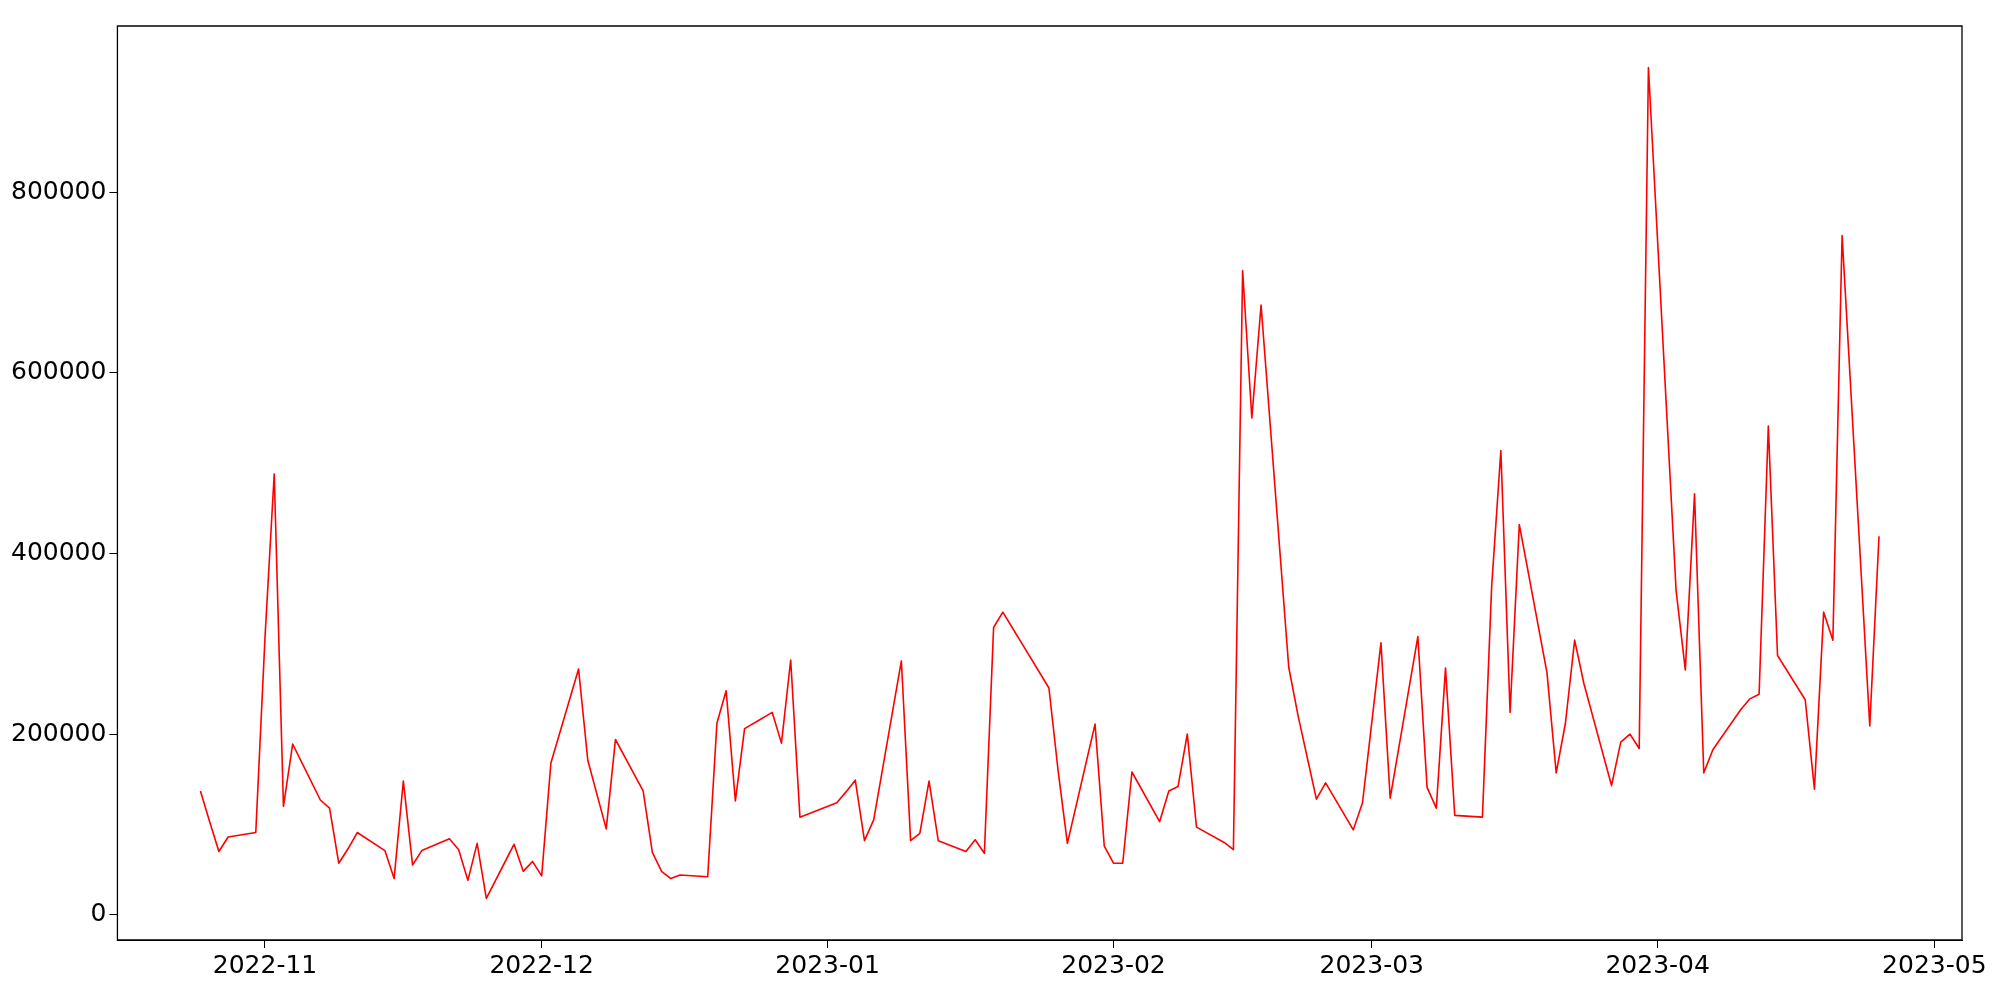  I want to click on y-tick-label: 800000, so click(59, 190).